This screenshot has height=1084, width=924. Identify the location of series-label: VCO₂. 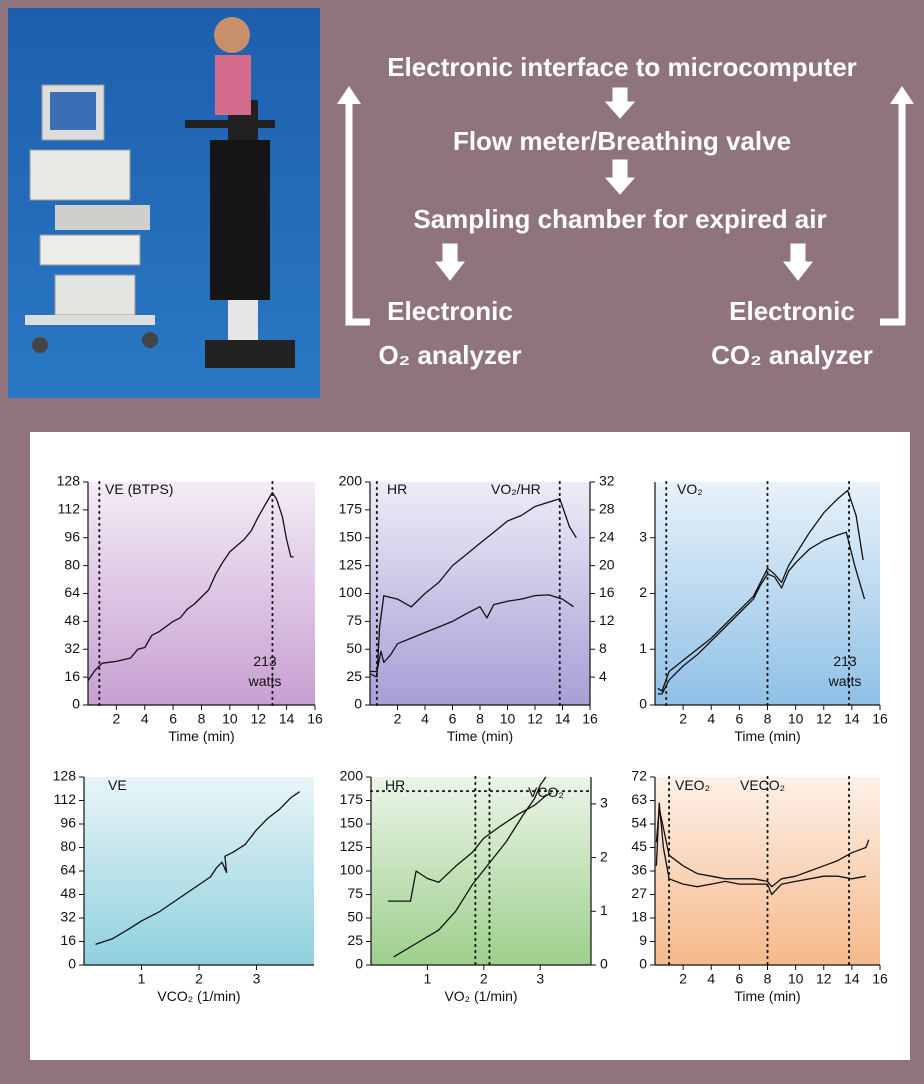
(546, 792).